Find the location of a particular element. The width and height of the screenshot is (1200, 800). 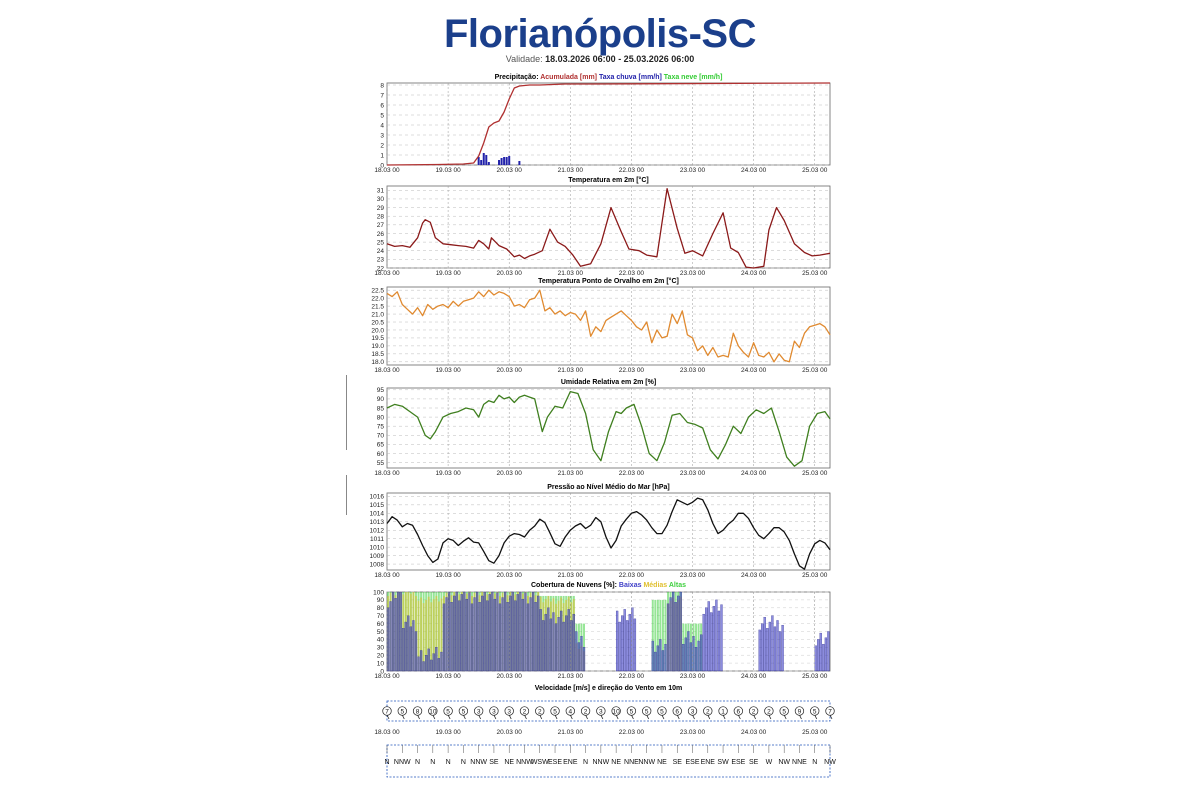

press-ytick-label: 1014 is located at coordinates (377, 514).